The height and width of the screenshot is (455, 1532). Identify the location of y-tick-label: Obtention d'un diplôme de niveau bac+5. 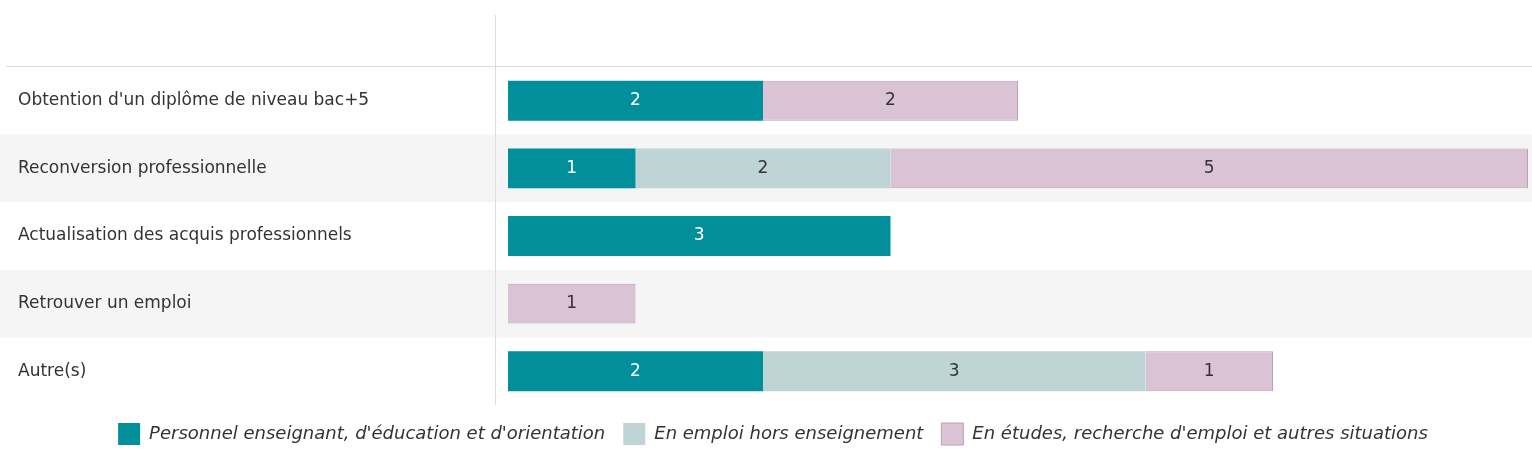
(194, 99).